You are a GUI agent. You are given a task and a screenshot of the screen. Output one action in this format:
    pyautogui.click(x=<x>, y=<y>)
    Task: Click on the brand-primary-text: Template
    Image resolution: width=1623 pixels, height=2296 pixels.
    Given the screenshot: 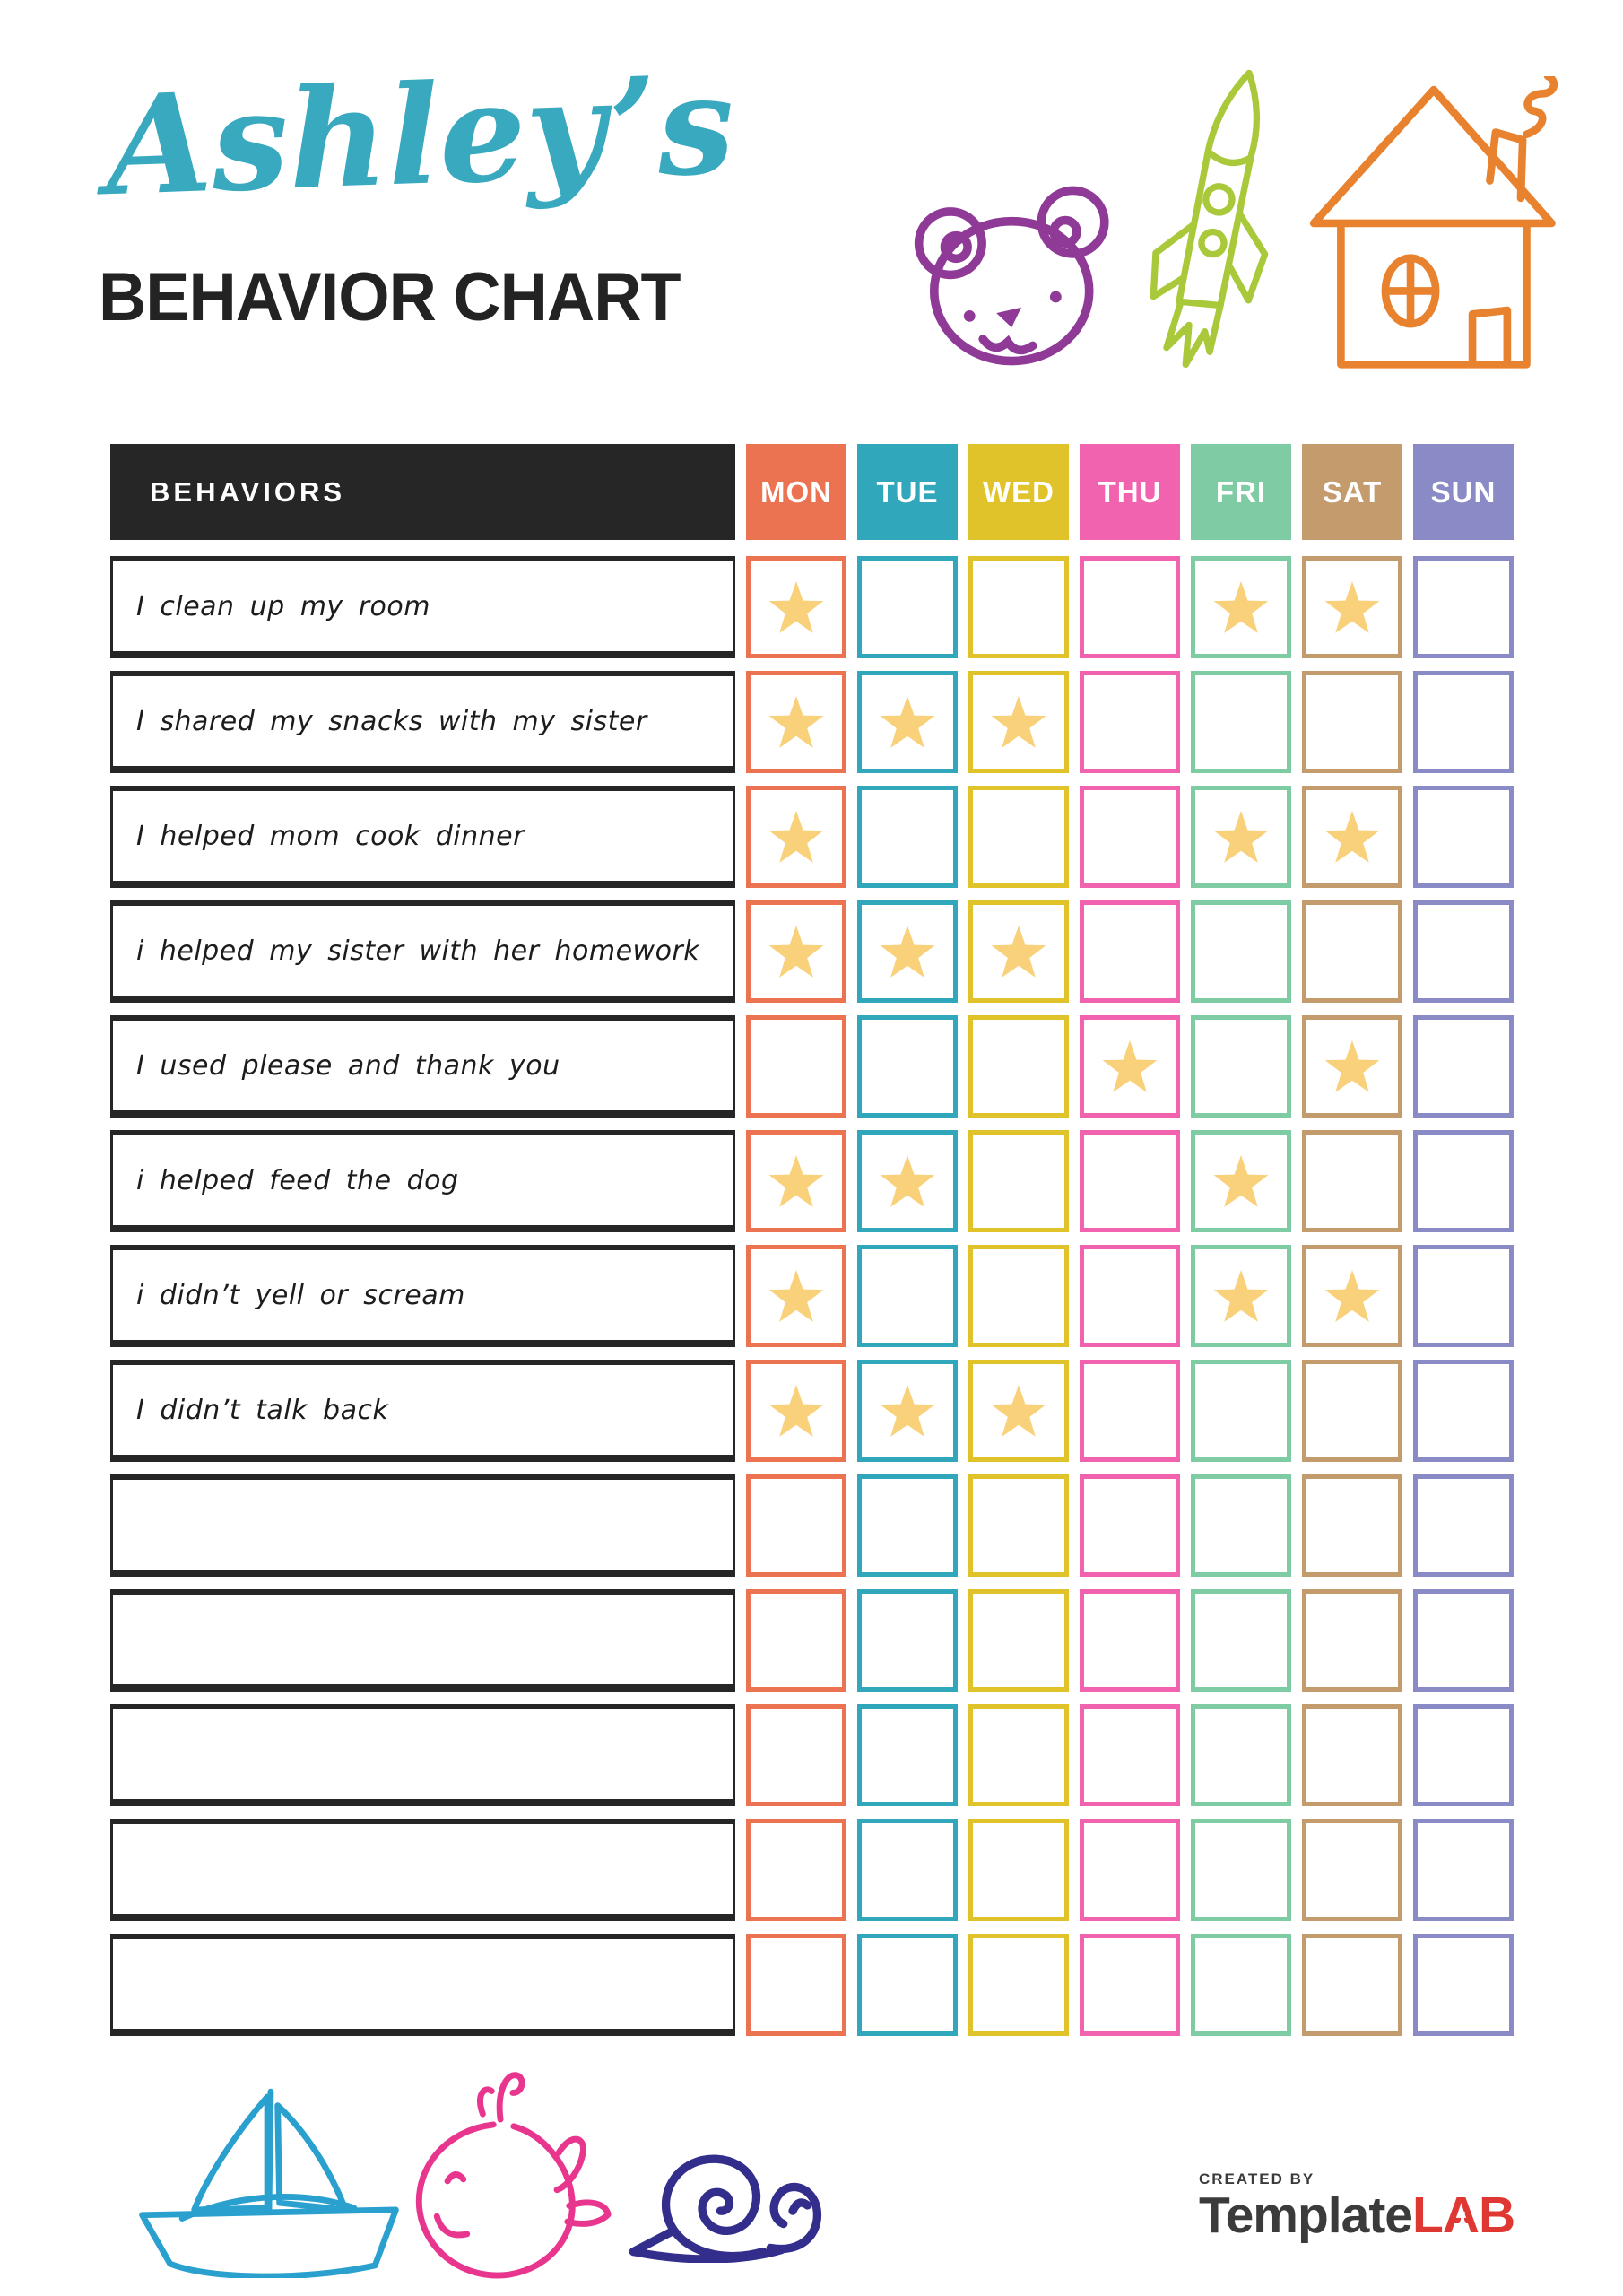 What is the action you would take?
    pyautogui.click(x=1306, y=2215)
    